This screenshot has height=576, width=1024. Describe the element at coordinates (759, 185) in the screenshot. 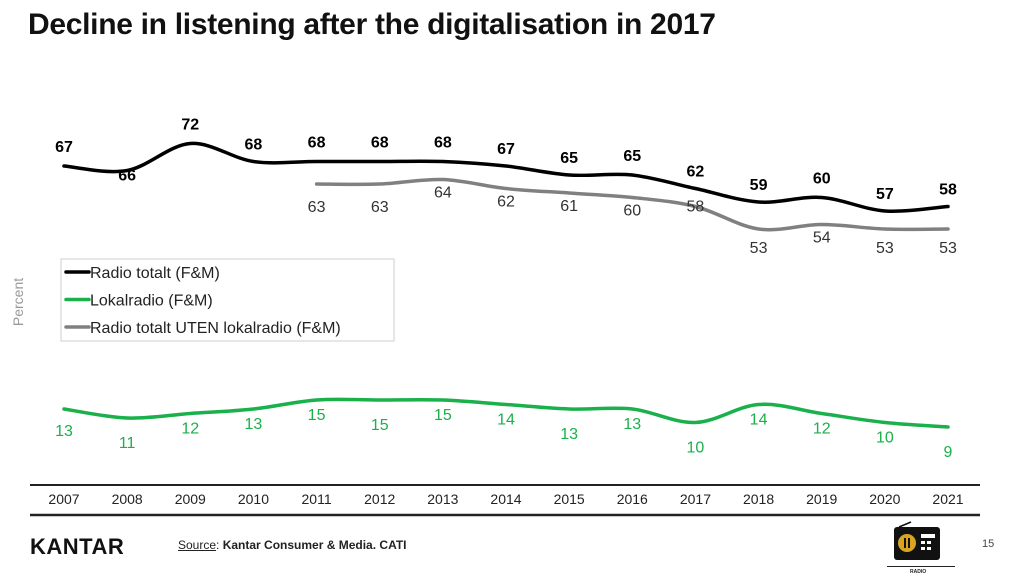

I see `data-label-radio-totalt-f-m-2018: 59` at that location.